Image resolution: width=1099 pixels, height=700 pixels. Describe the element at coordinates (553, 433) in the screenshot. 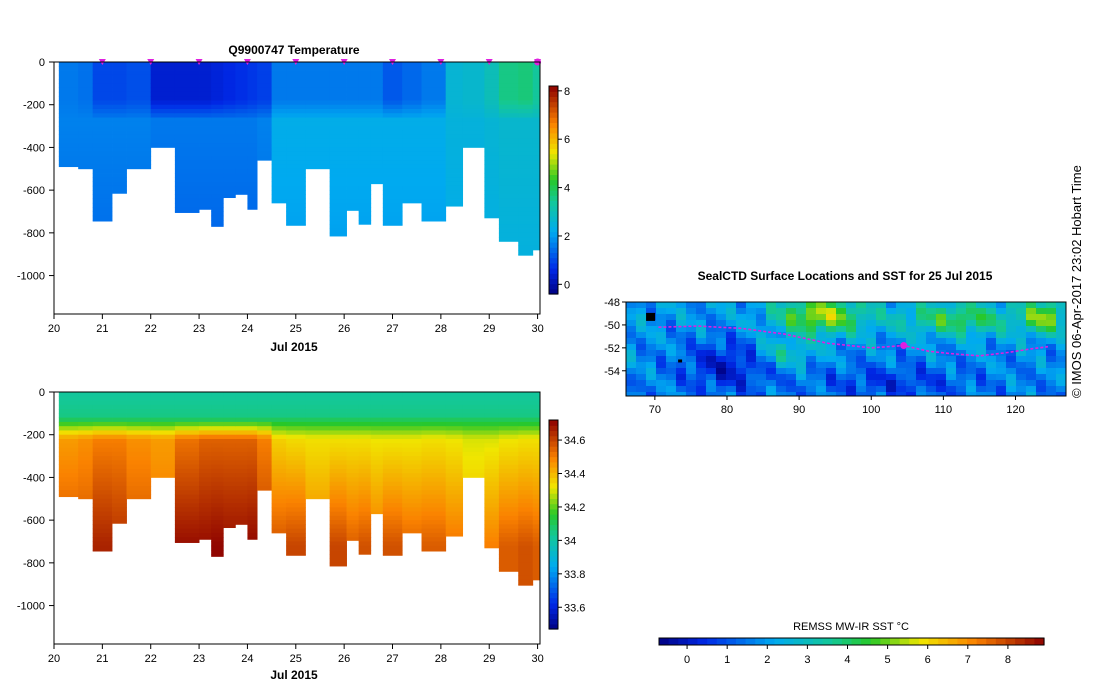

I see `salinity-colorbar-segment` at that location.